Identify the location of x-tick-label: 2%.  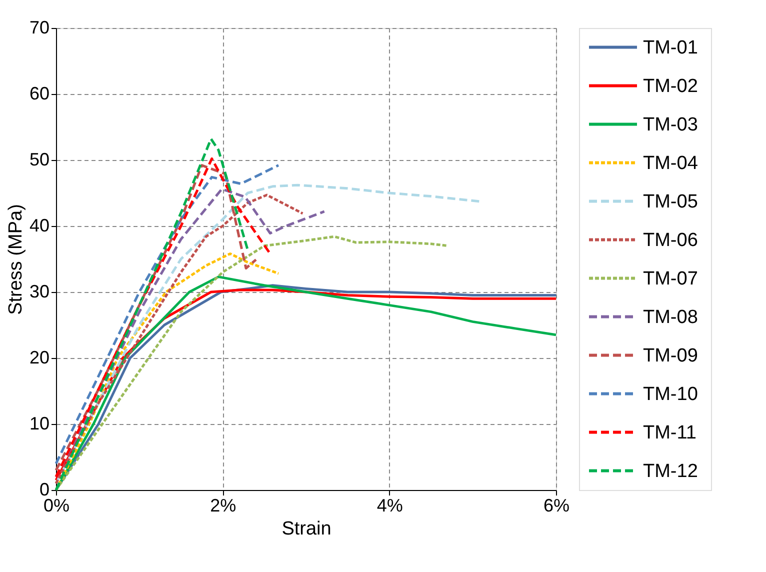
(223, 506).